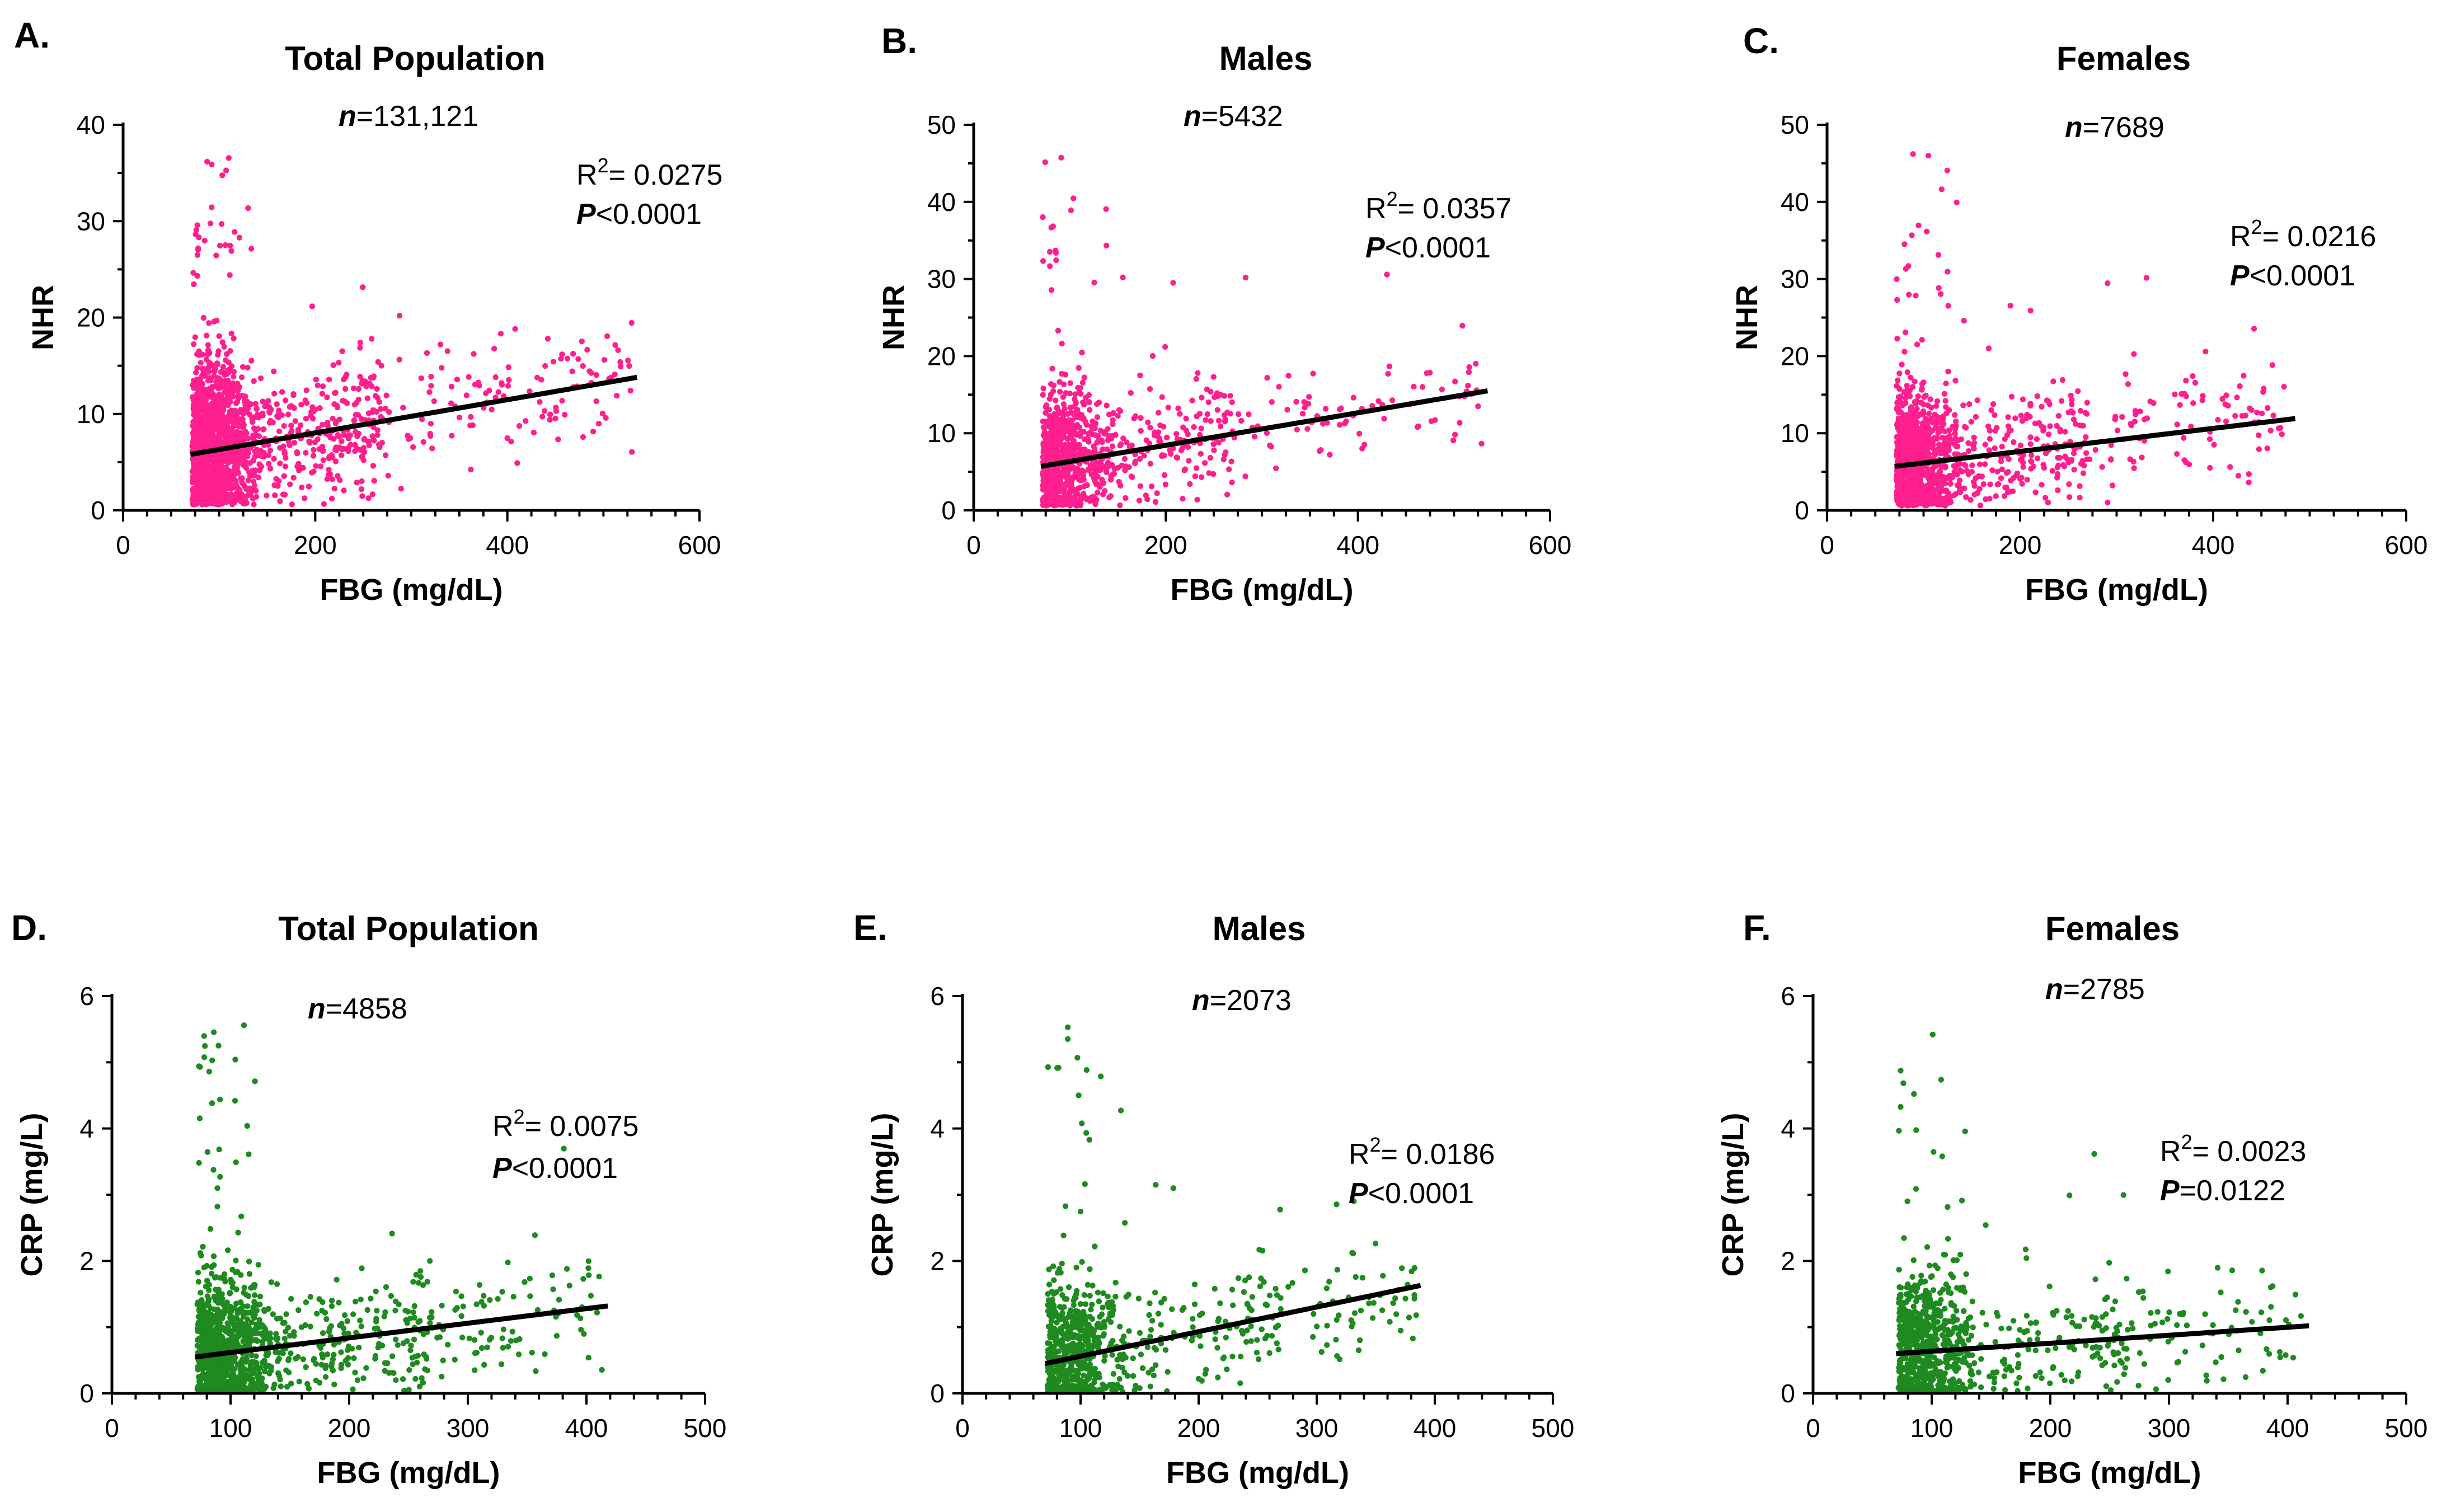 This screenshot has height=1512, width=2437. I want to click on y-tick-label: 10, so click(1795, 433).